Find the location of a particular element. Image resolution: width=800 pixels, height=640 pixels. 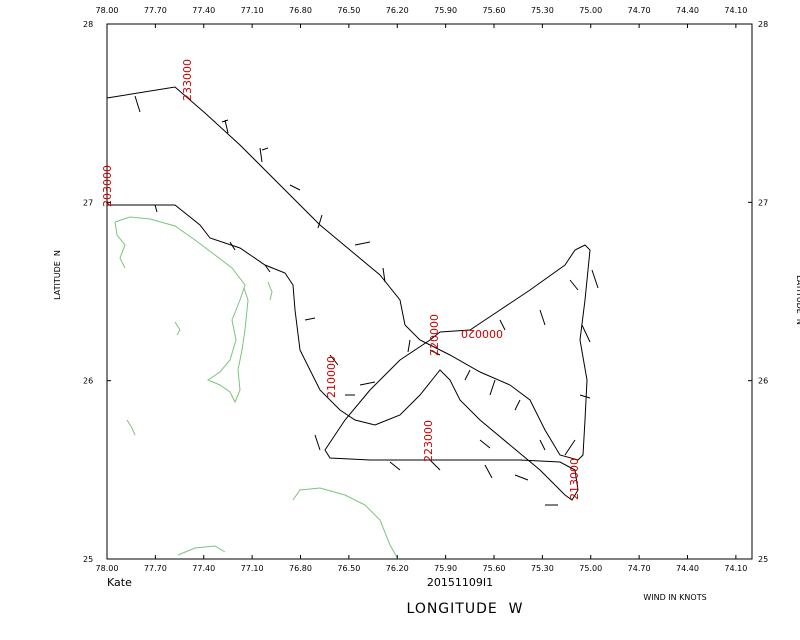

x-tick-label: 75.90 is located at coordinates (445, 568).